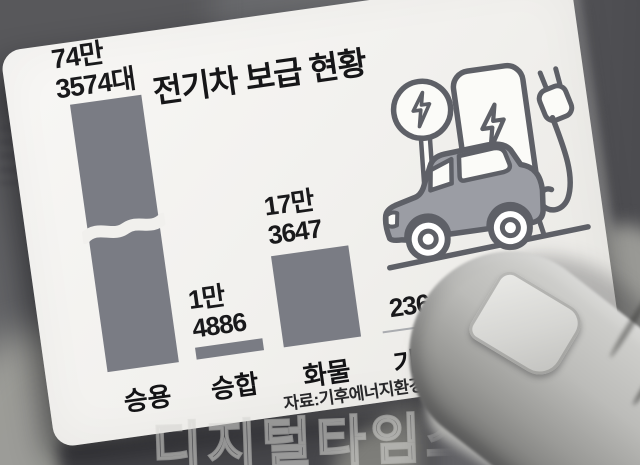 This screenshot has height=465, width=640. I want to click on value-line: 4886, so click(219, 325).